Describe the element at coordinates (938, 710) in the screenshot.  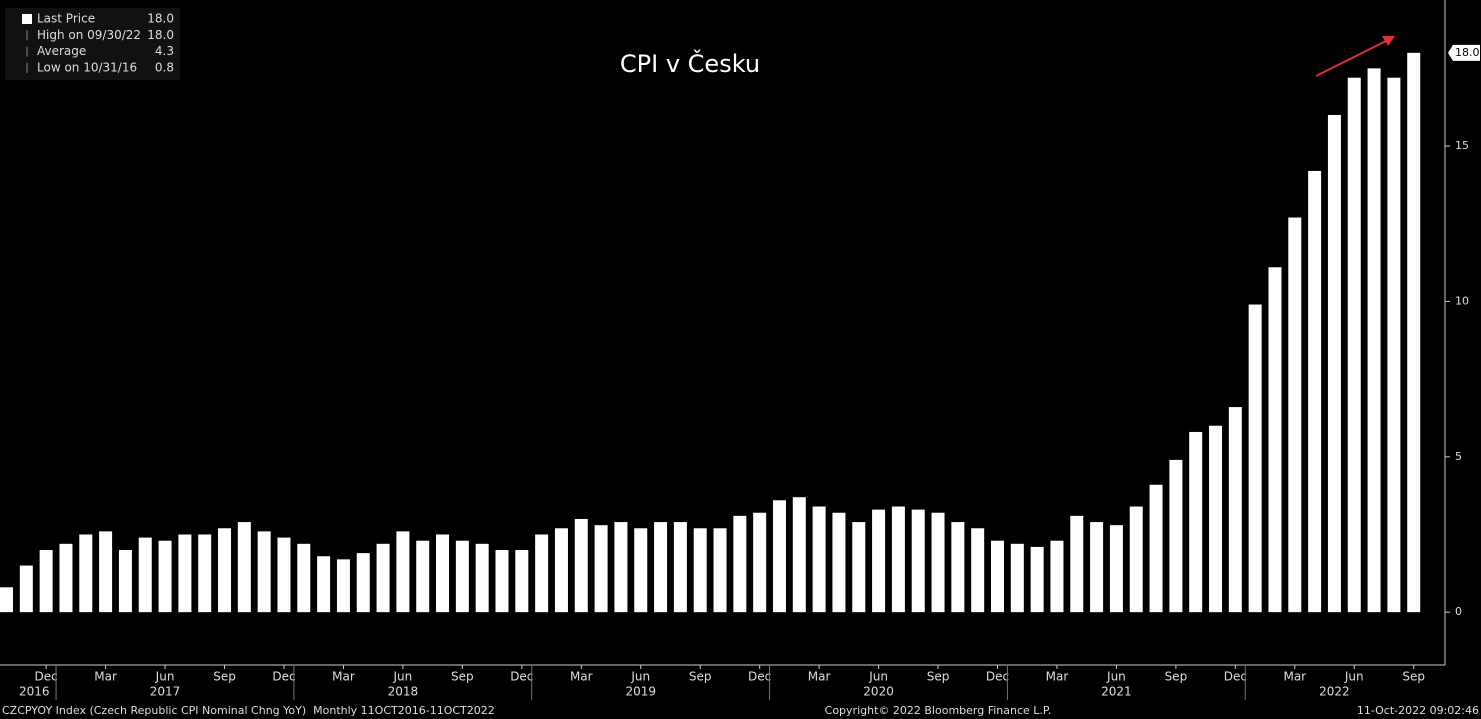
I see `footer-copyright: Copyright© 2022 Bloomberg Finance L.P.` at that location.